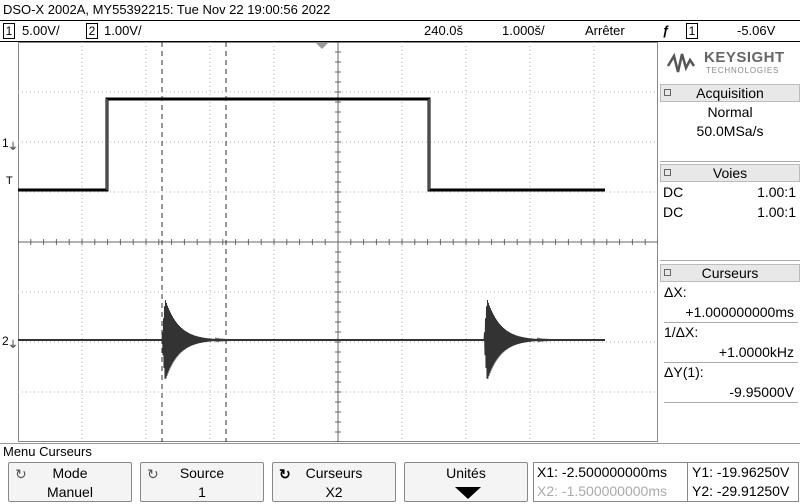  I want to click on cursor-readouts, so click(666, 482).